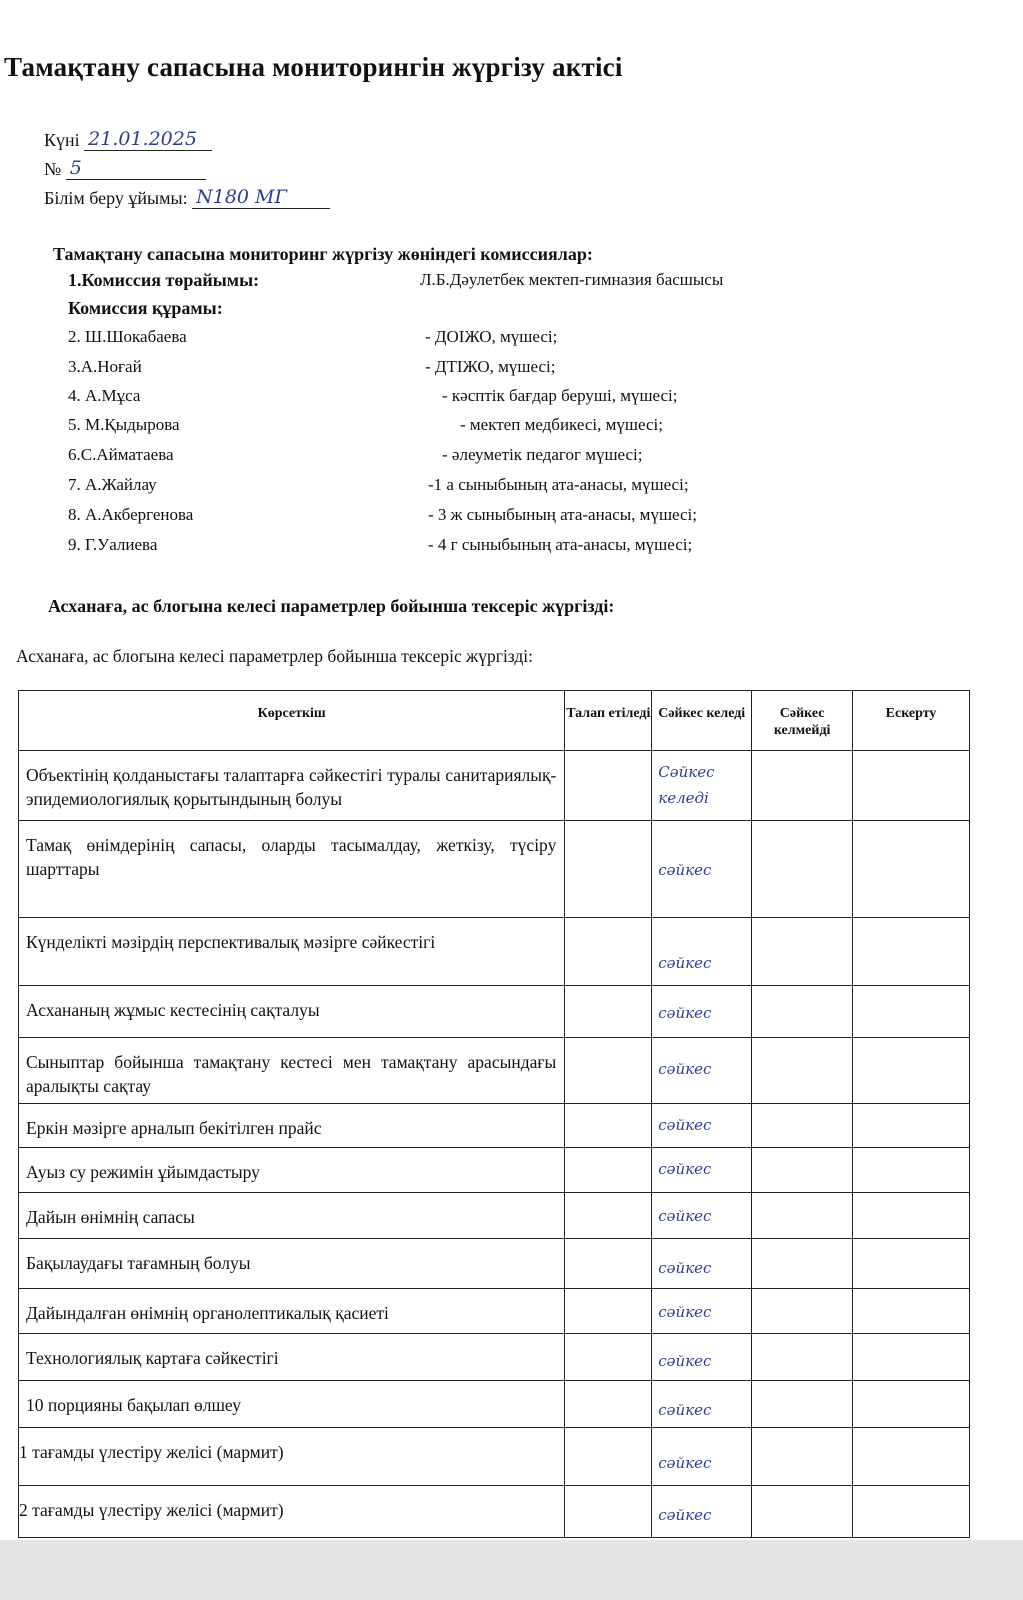 This screenshot has height=1600, width=1023. What do you see at coordinates (561, 424) in the screenshot?
I see `member-role: - мектеп медбикесі, мүшесі;` at bounding box center [561, 424].